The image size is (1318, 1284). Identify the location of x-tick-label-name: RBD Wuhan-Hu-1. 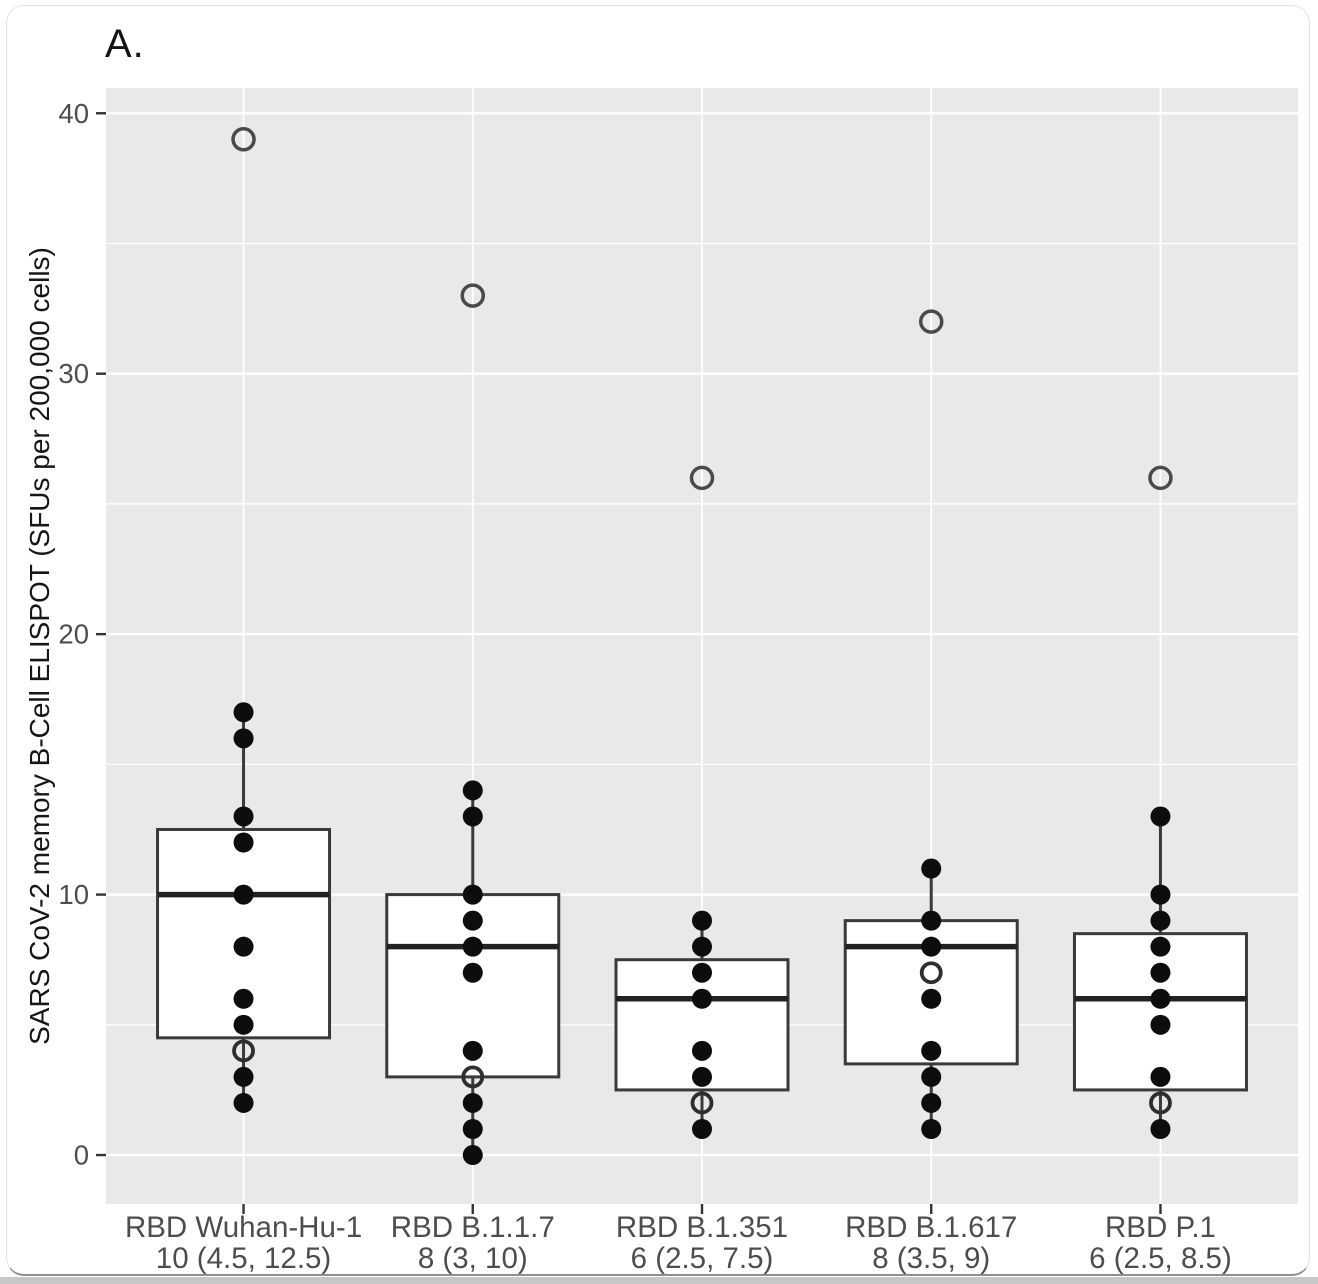
(243, 1227).